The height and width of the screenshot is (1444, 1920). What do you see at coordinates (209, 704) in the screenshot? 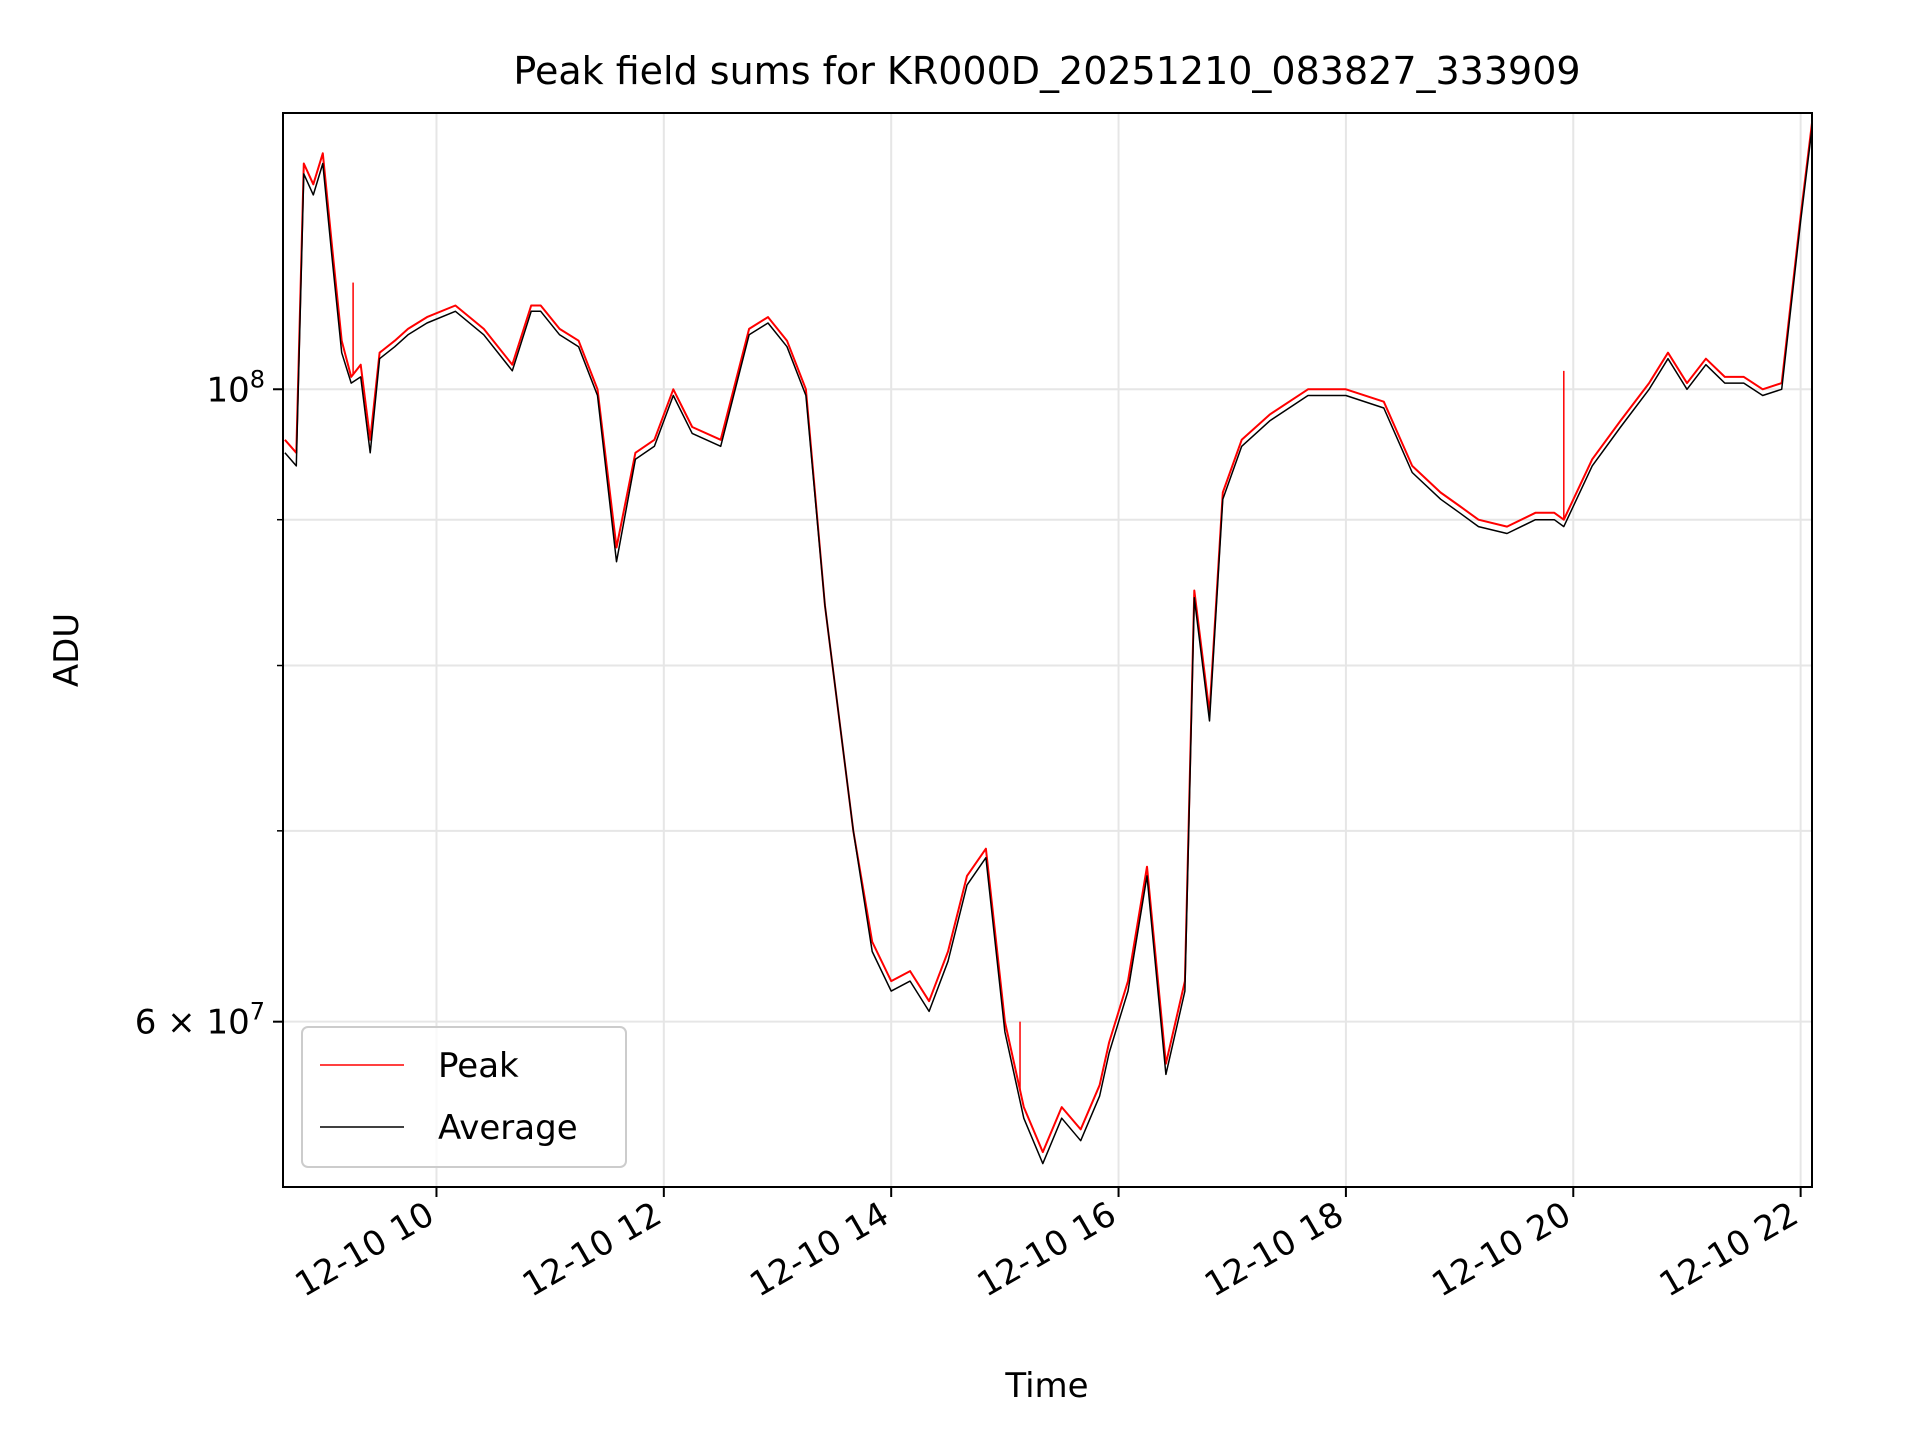
I see `y-axis: 6 × 107 108` at bounding box center [209, 704].